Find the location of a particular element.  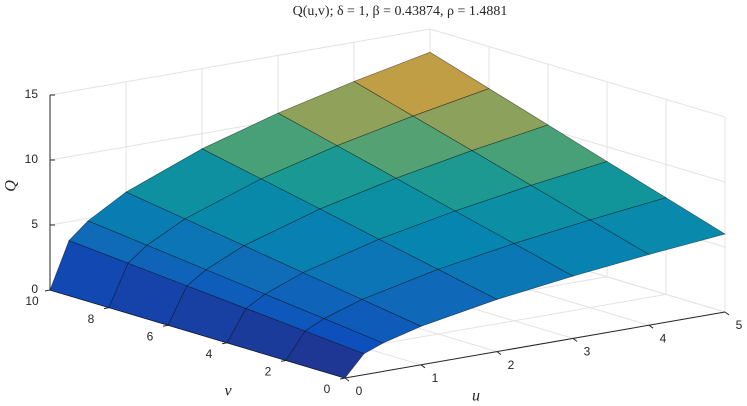

z-tick-label: 5 is located at coordinates (34, 224).